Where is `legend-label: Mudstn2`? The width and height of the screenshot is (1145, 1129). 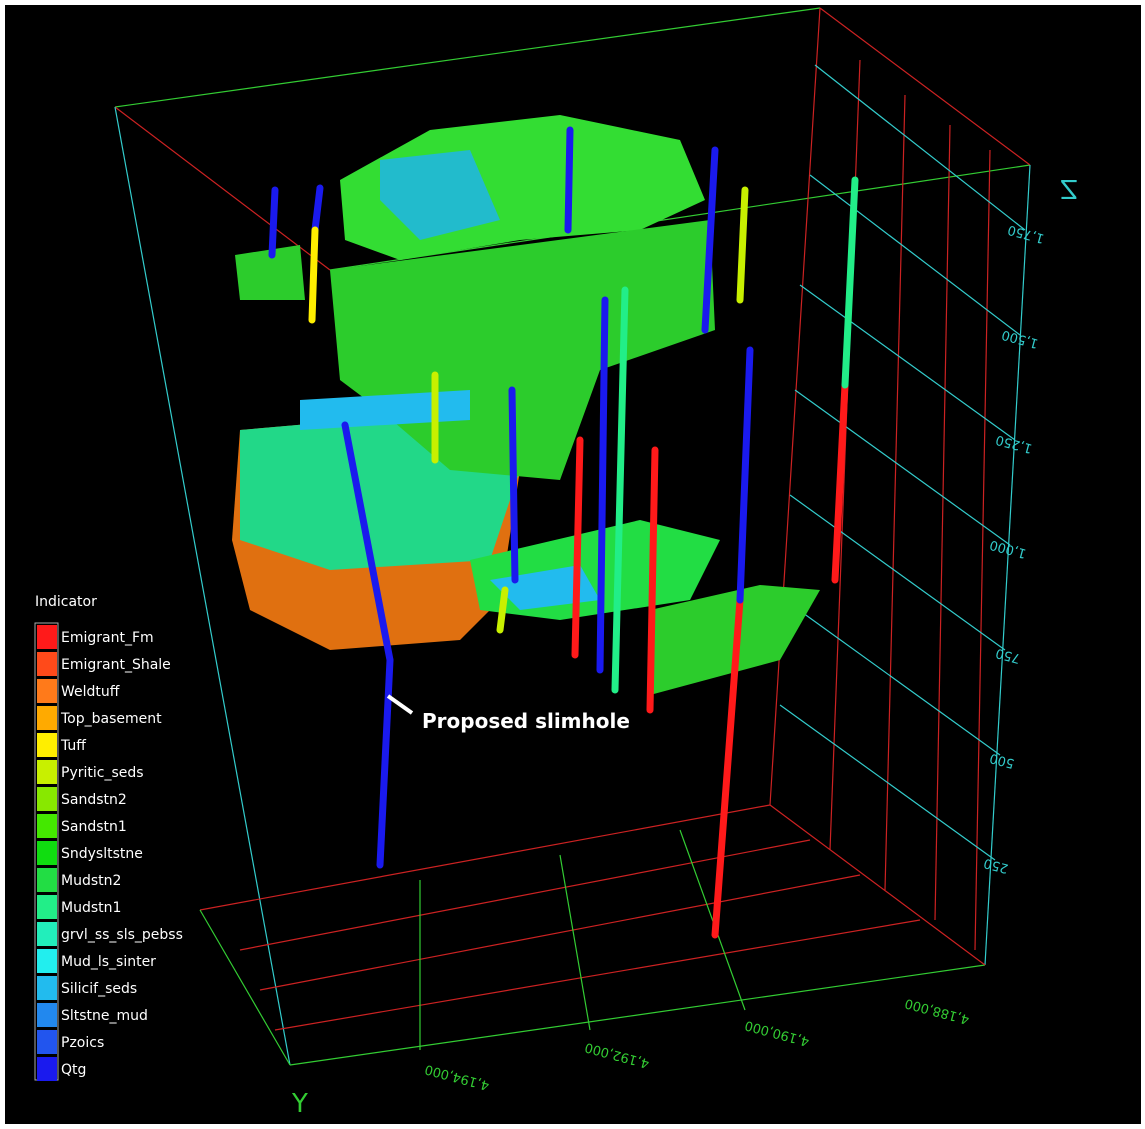 legend-label: Mudstn2 is located at coordinates (91, 881).